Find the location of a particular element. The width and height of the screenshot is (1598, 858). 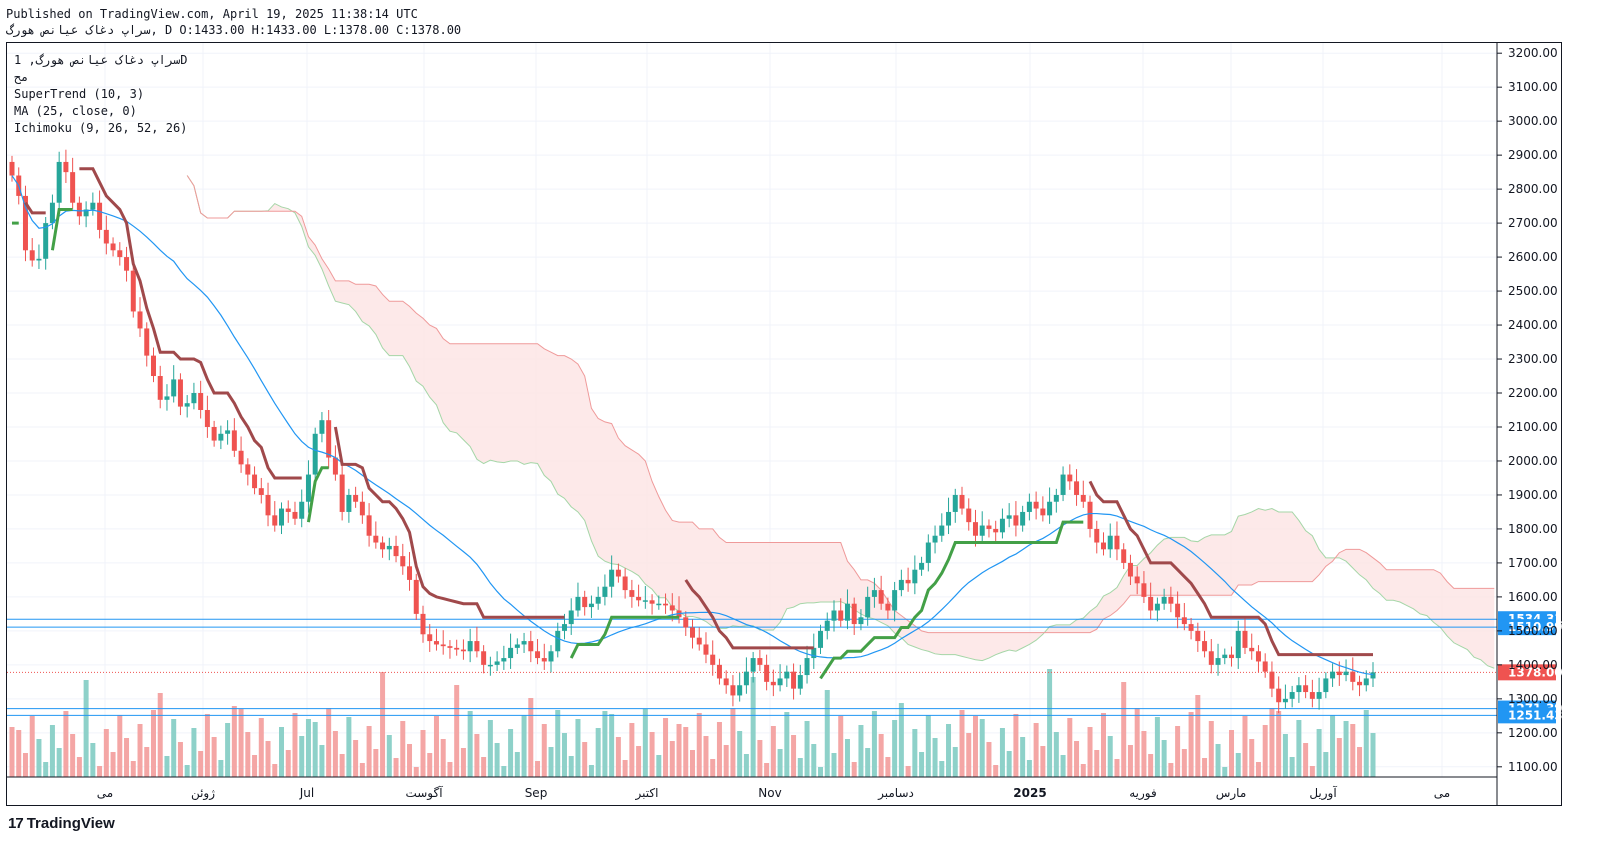

y-tick-label: 3200.00 is located at coordinates (1533, 53).